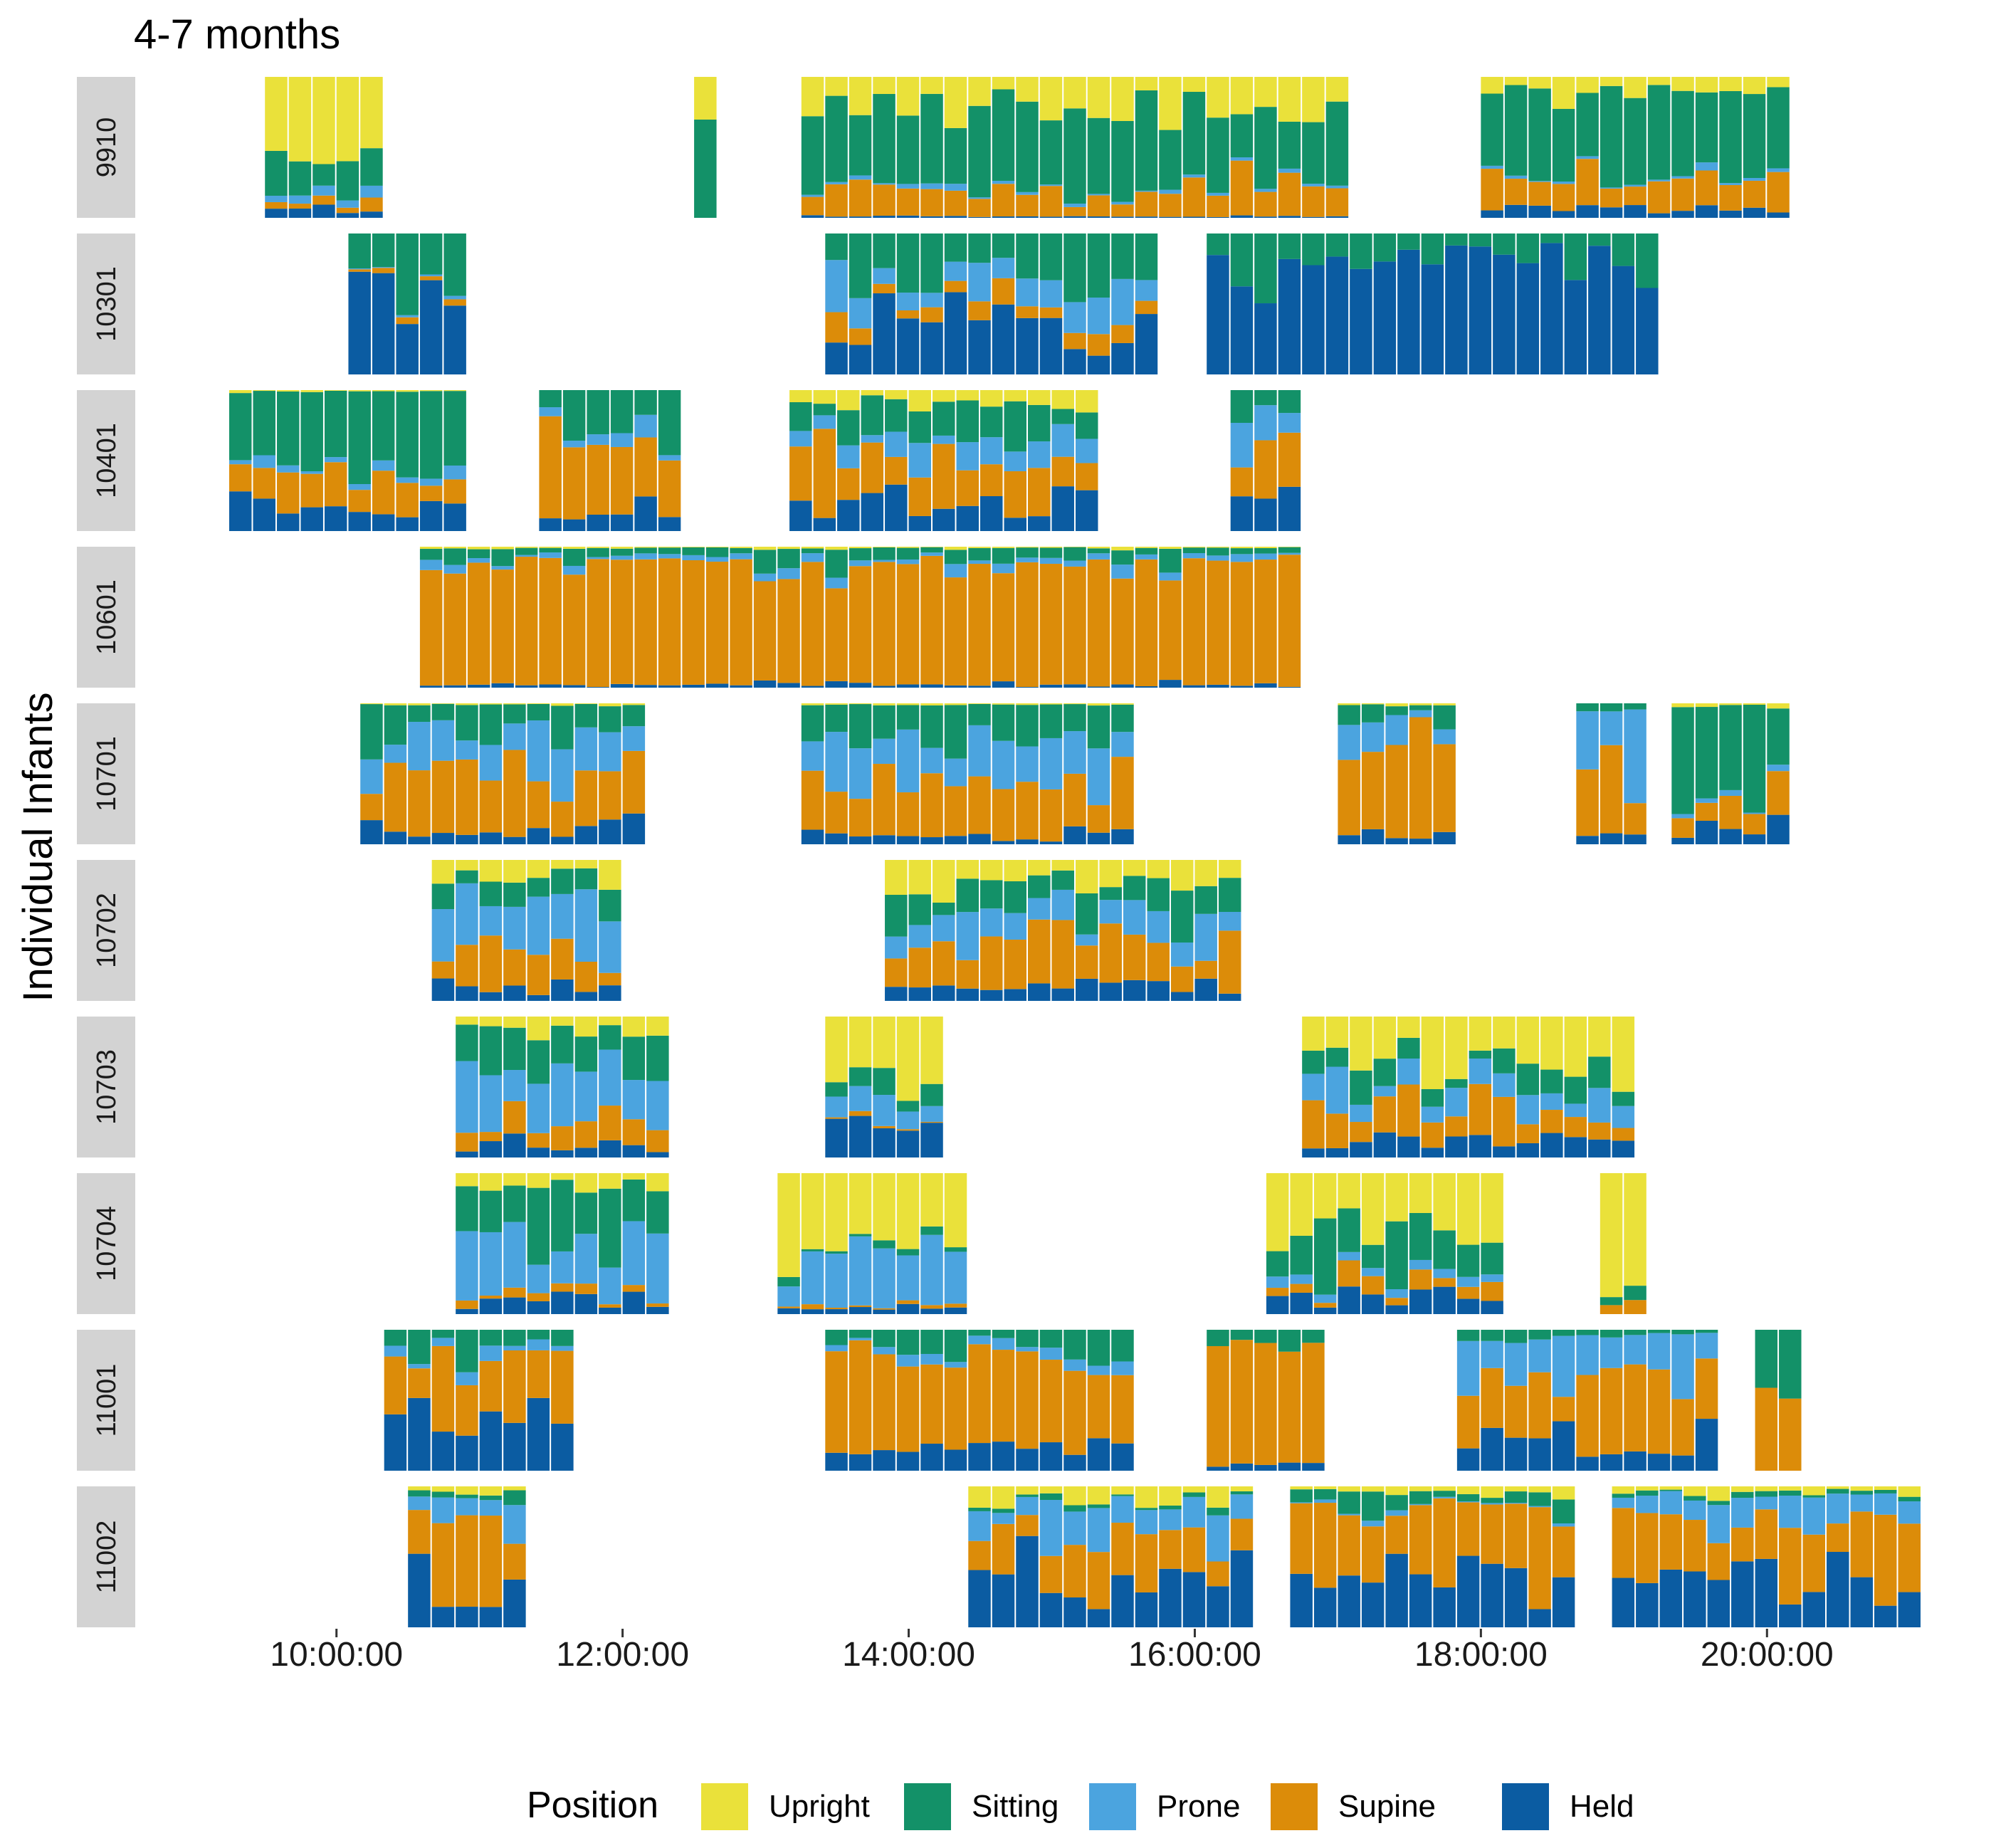 Image resolution: width=1996 pixels, height=1848 pixels. I want to click on x-tick-label: 14:00:00, so click(908, 1655).